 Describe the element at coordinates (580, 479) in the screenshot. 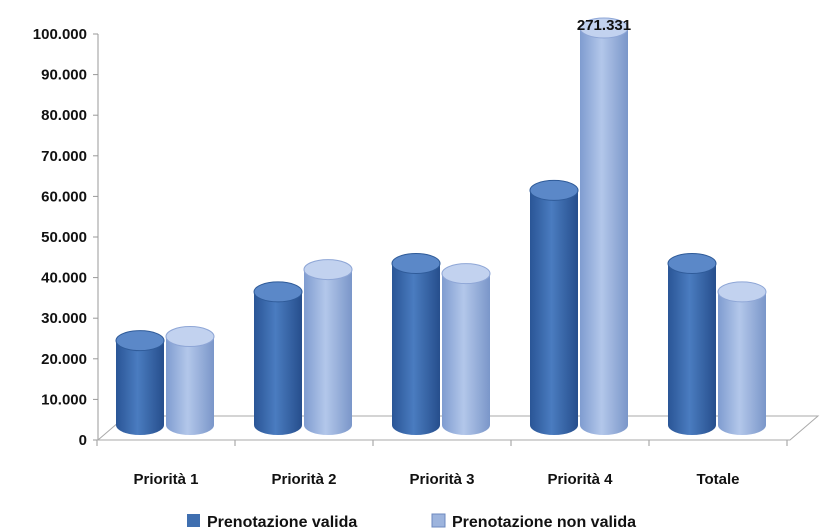

I see `x-category-label: Priorità 4` at that location.